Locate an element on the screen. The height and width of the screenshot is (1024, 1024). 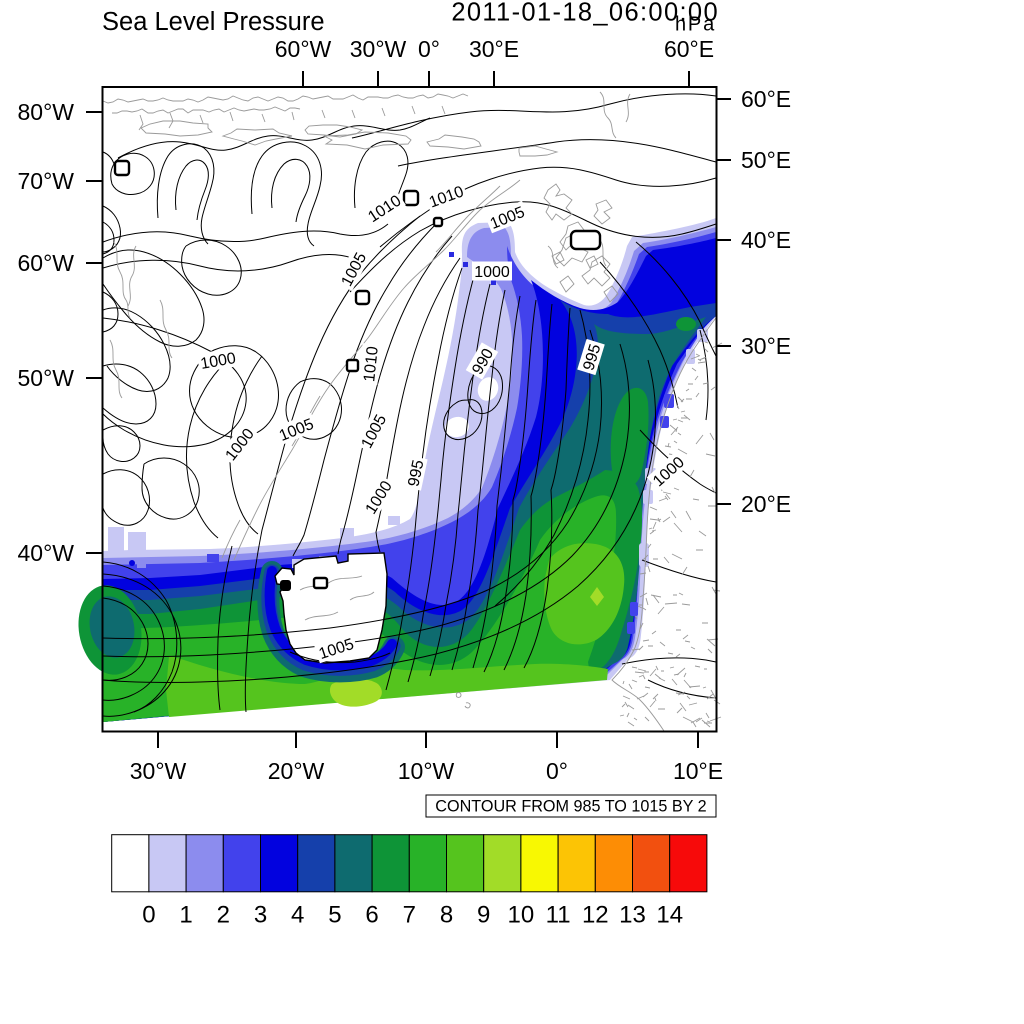
svg-text: 6 is located at coordinates (371, 915).